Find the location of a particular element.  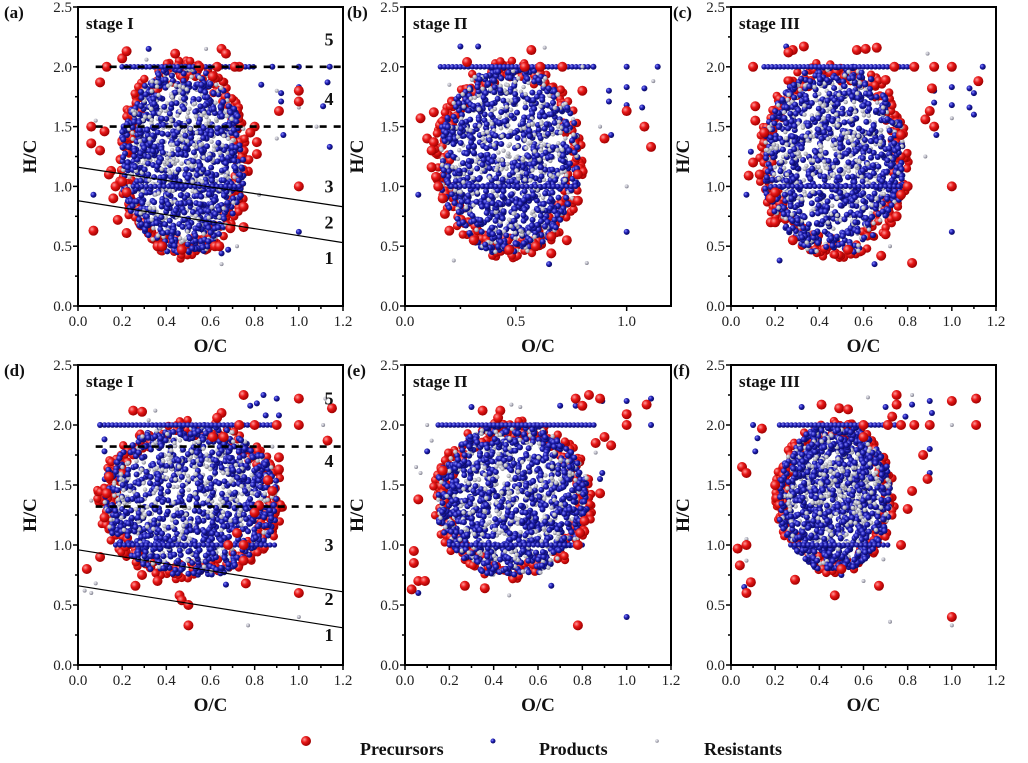

x-axis-title: O/C is located at coordinates (538, 346).